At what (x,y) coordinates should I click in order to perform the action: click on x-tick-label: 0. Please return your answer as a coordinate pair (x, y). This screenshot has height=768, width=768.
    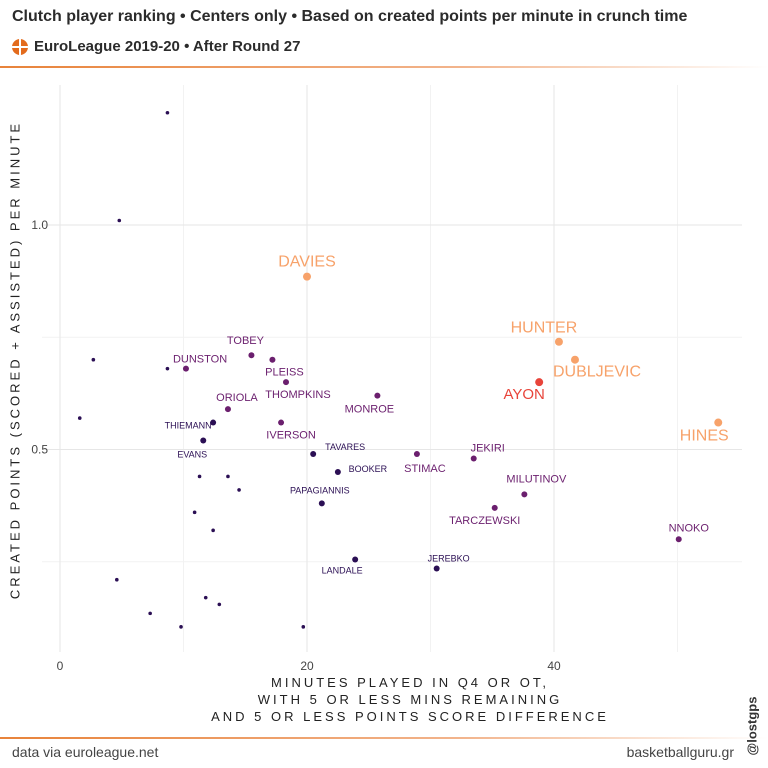
    Looking at the image, I should click on (60, 666).